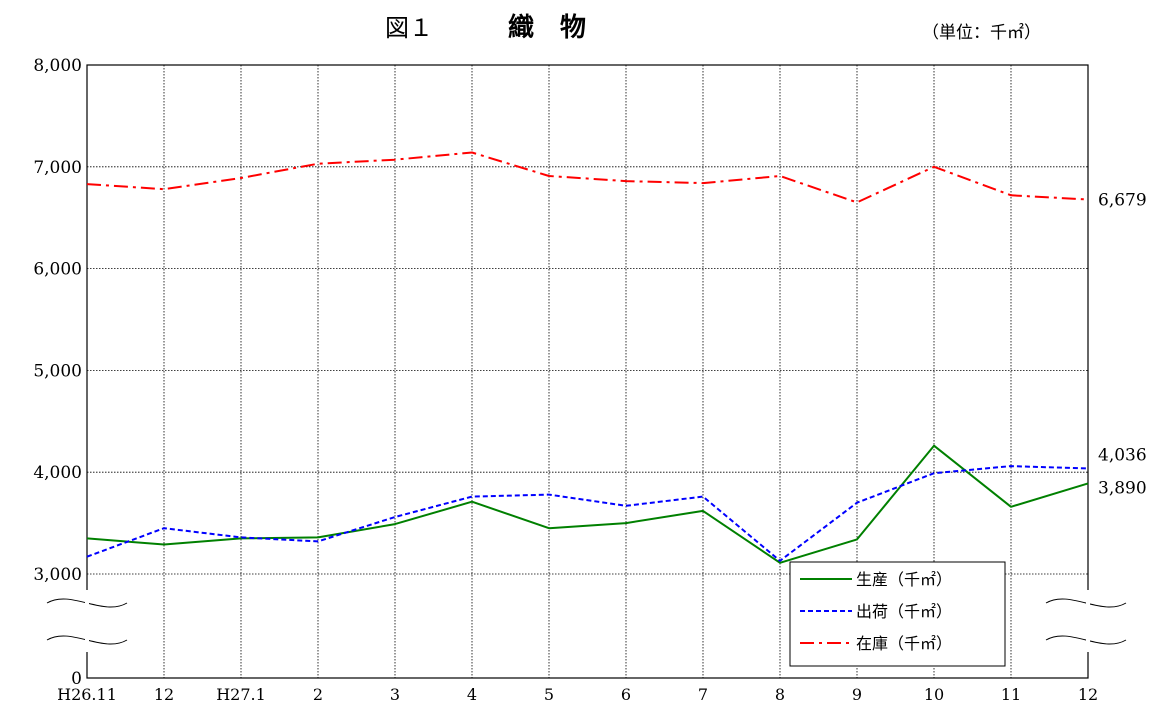 The image size is (1166, 711). I want to click on y-tick-label: 5,000, so click(57, 371).